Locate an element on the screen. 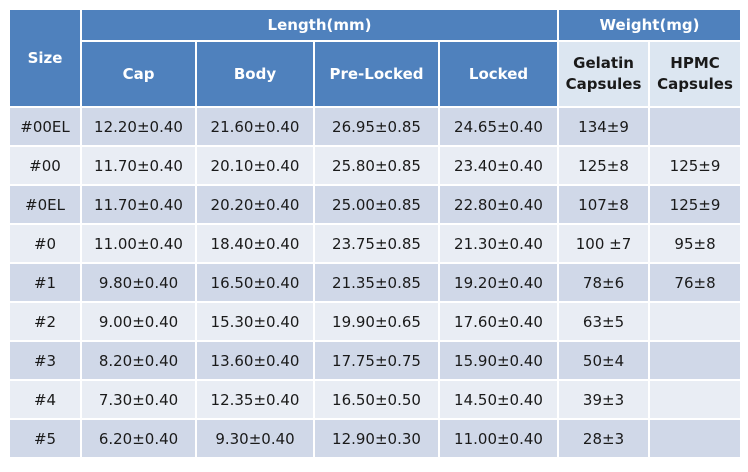  size-cell: #4 is located at coordinates (45, 399).